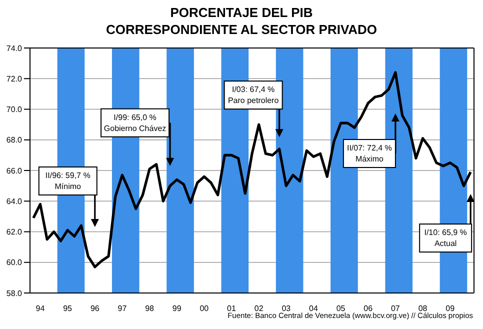 Image resolution: width=483 pixels, height=329 pixels. I want to click on y-tick-label: 60.0, so click(14, 263).